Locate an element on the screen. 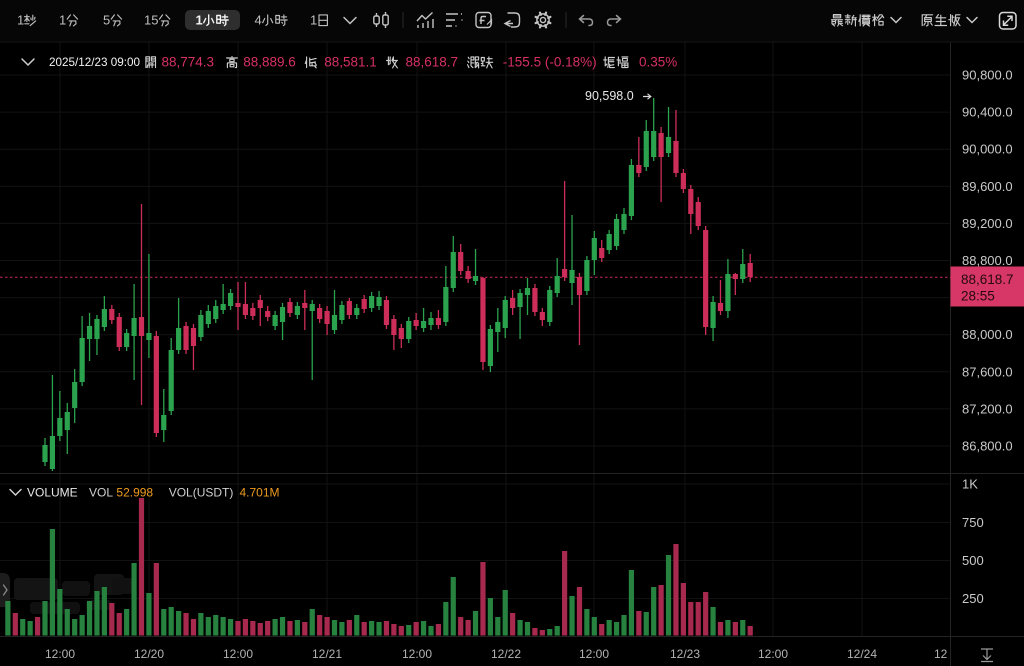  svg-text: 88,889.6 is located at coordinates (269, 62).